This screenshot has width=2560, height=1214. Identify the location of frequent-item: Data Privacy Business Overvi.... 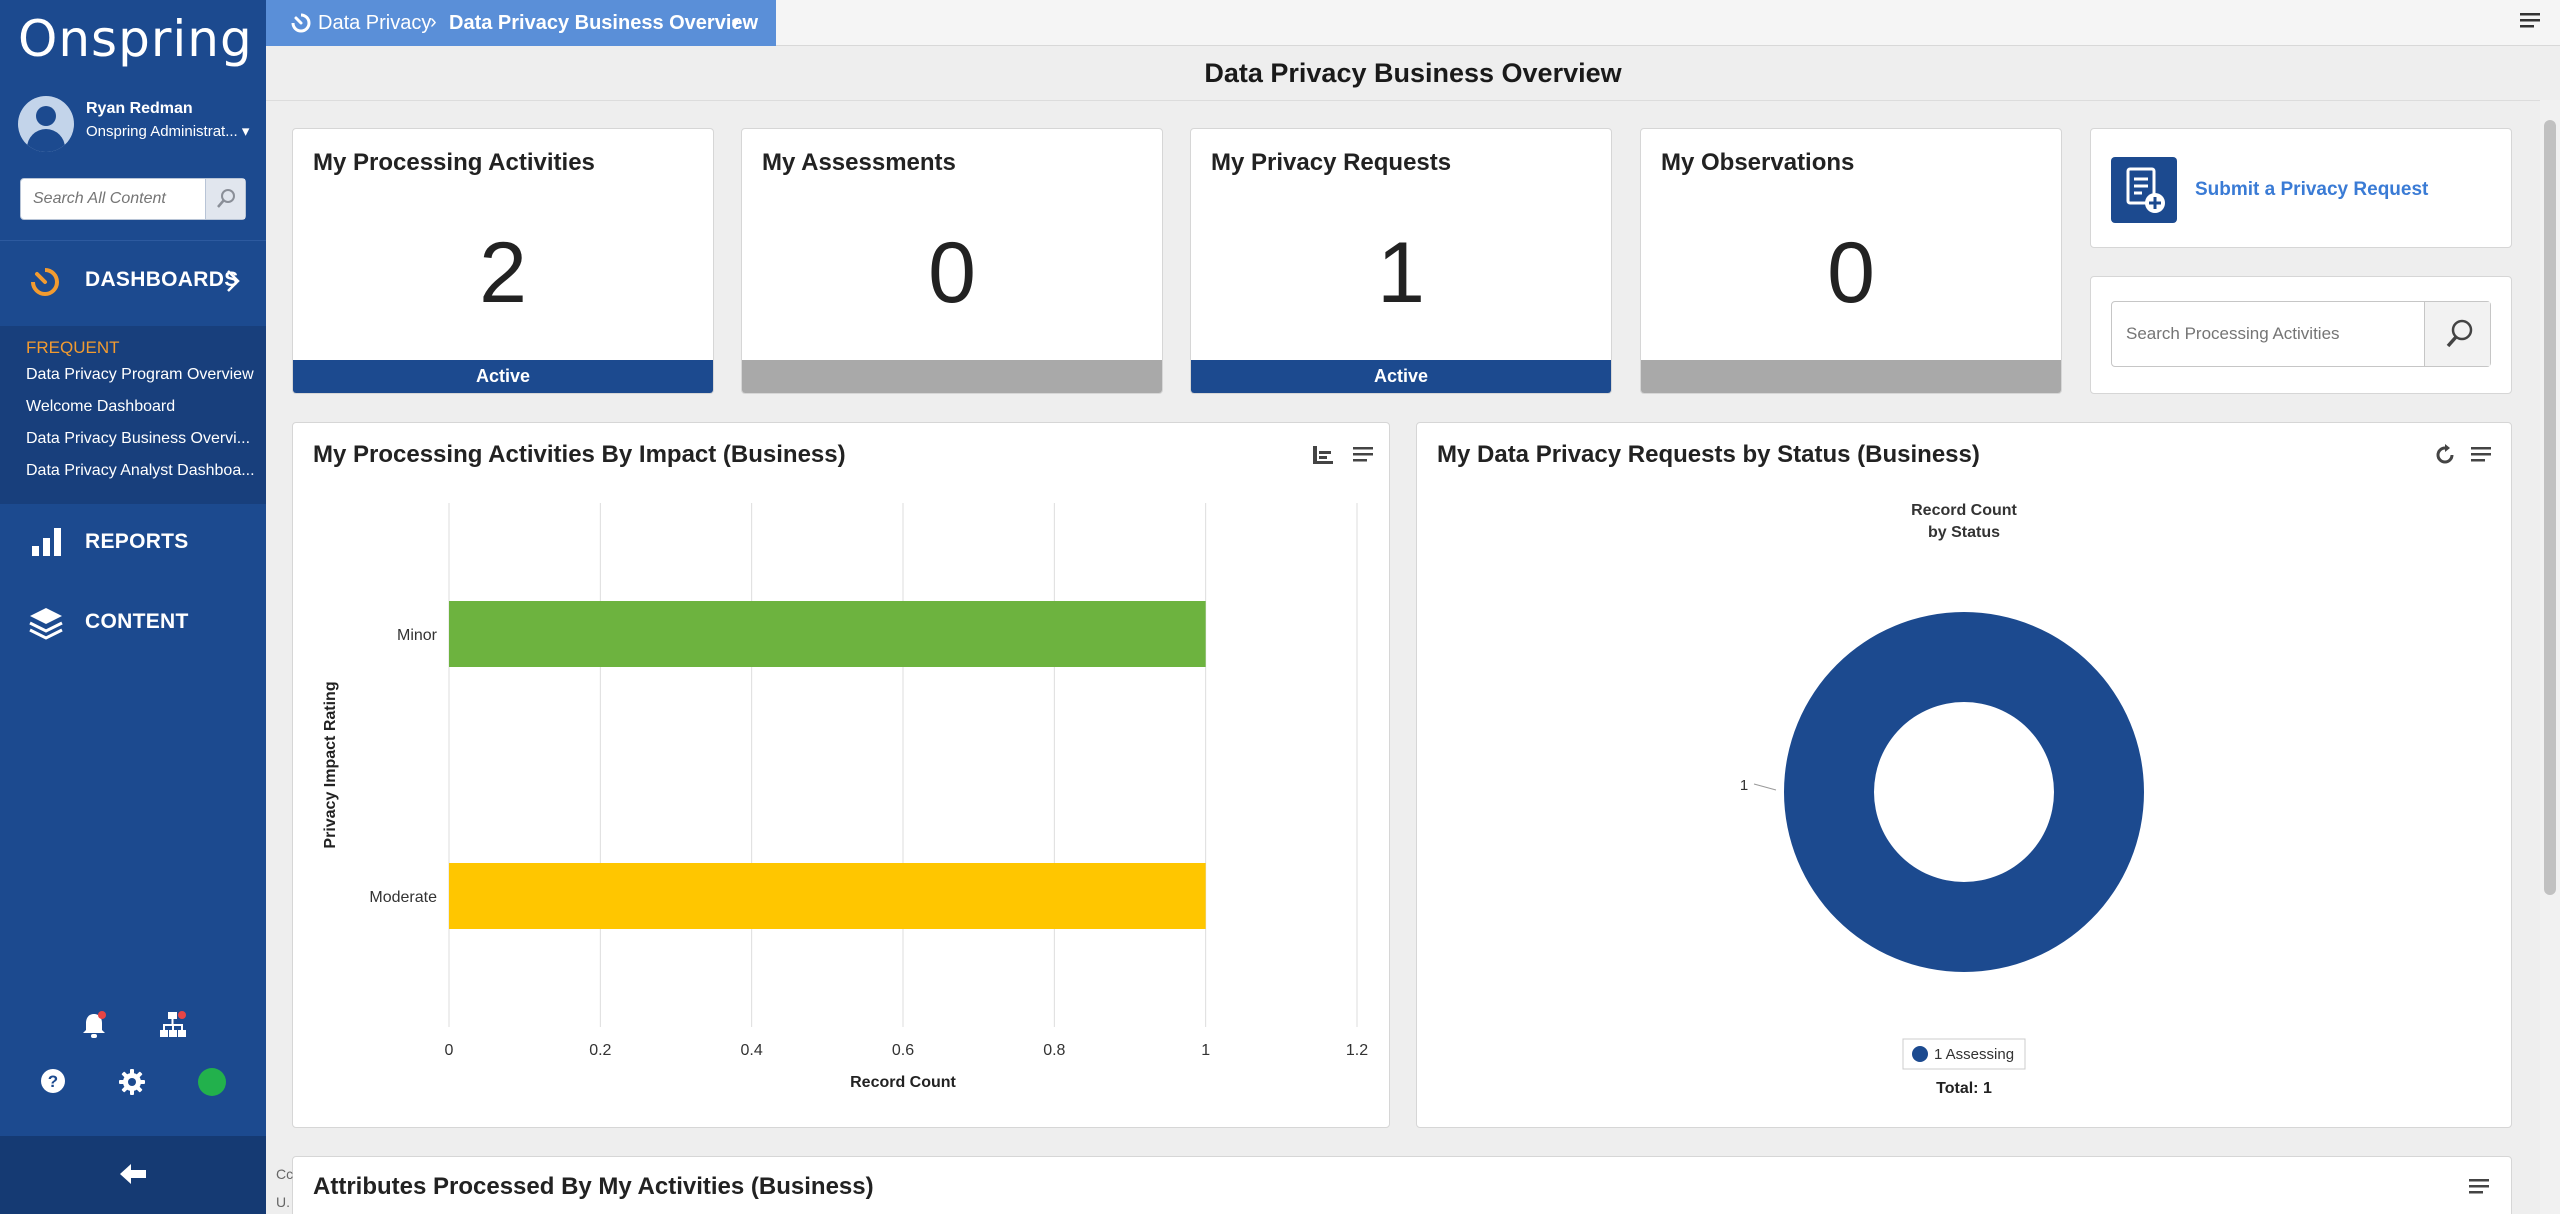
(138, 438).